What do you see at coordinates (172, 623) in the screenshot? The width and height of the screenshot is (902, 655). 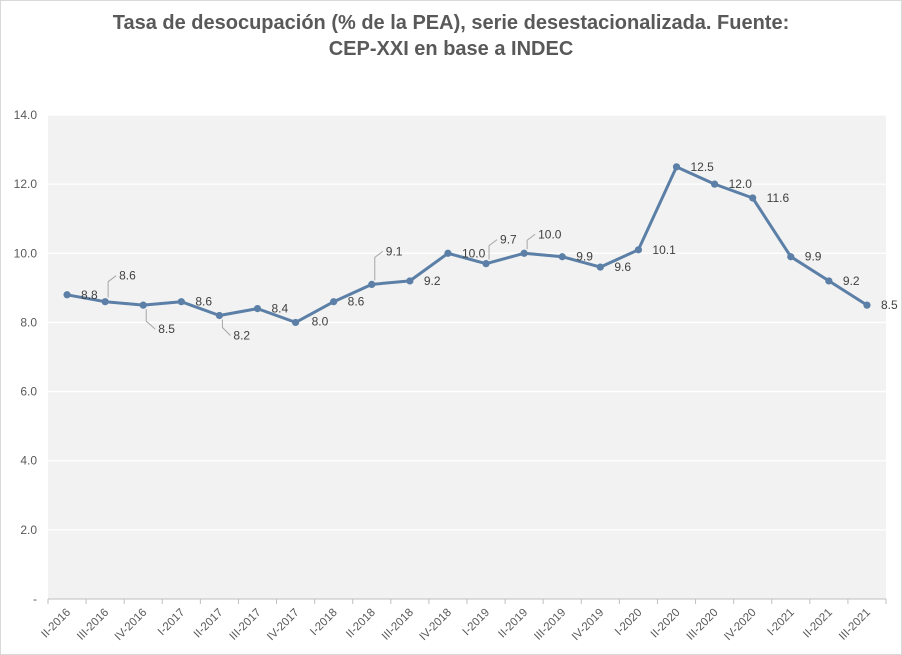 I see `x-tick-label: I-2017` at bounding box center [172, 623].